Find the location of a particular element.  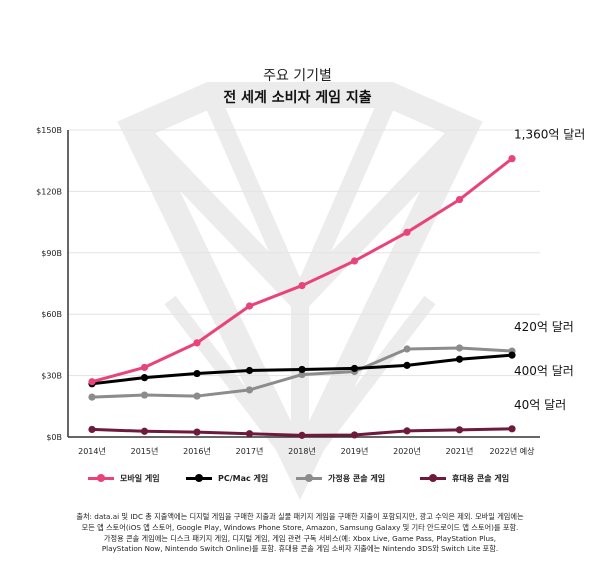

legend-swatch-pc is located at coordinates (199, 478).